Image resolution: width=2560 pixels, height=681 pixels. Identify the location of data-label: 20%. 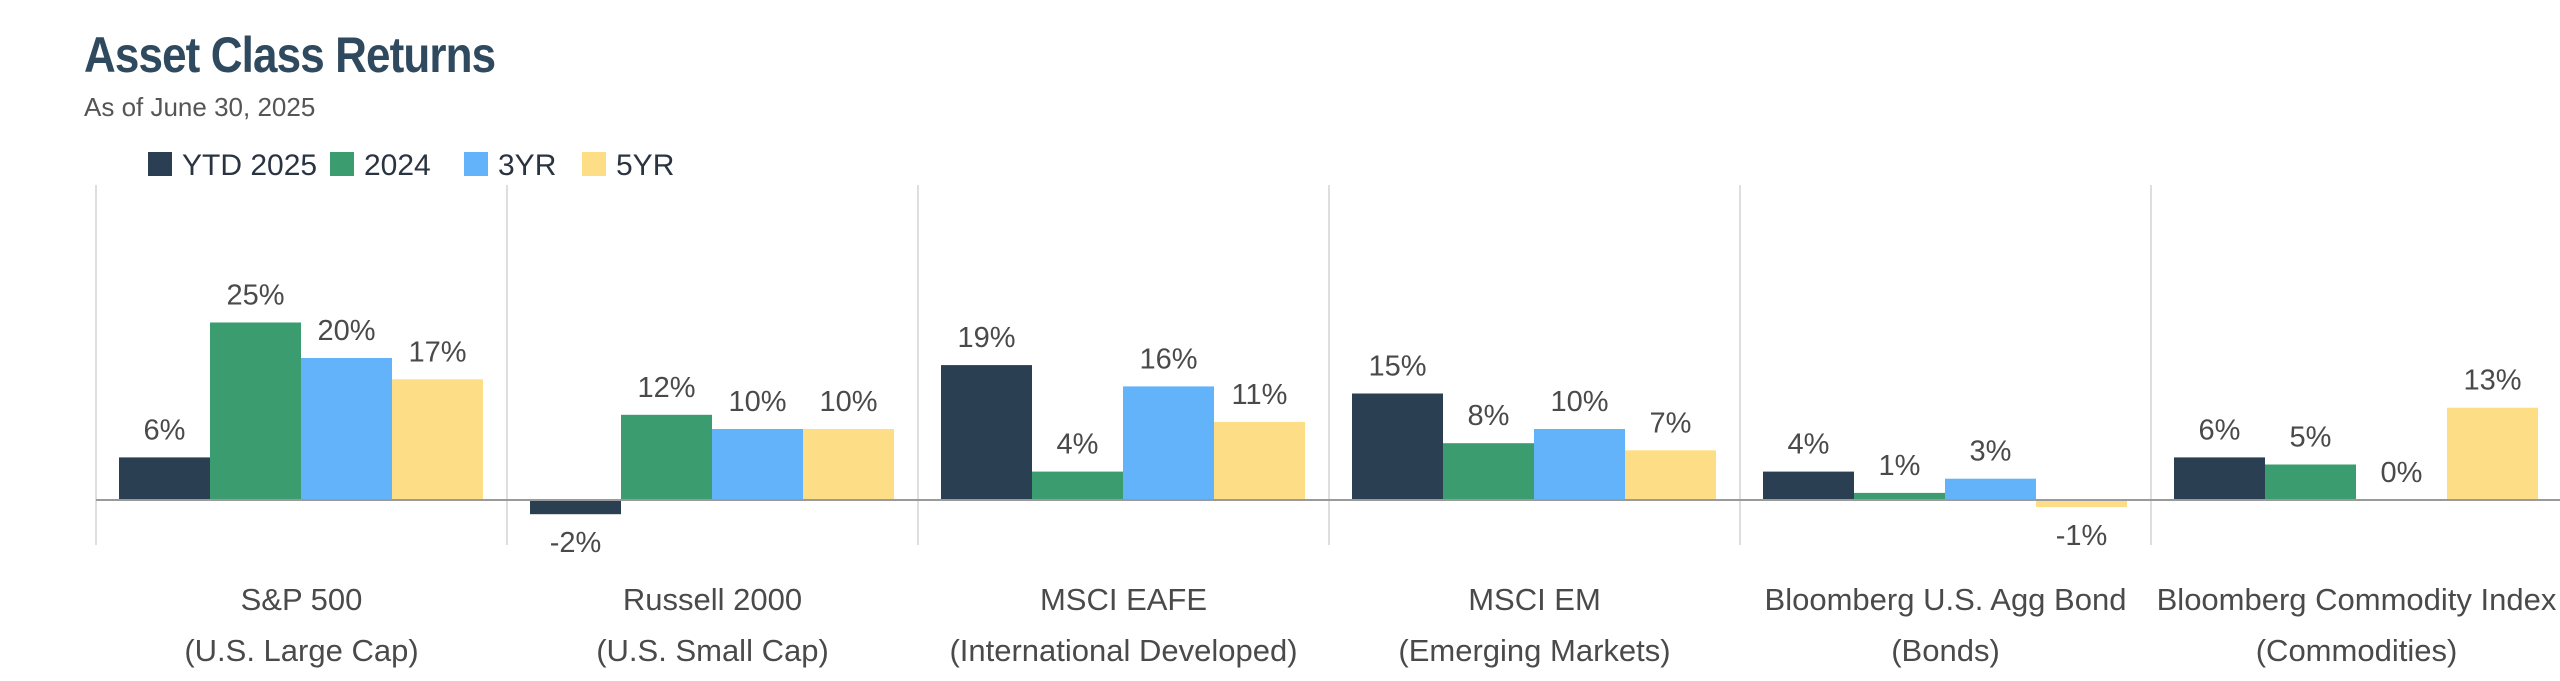
(346, 331).